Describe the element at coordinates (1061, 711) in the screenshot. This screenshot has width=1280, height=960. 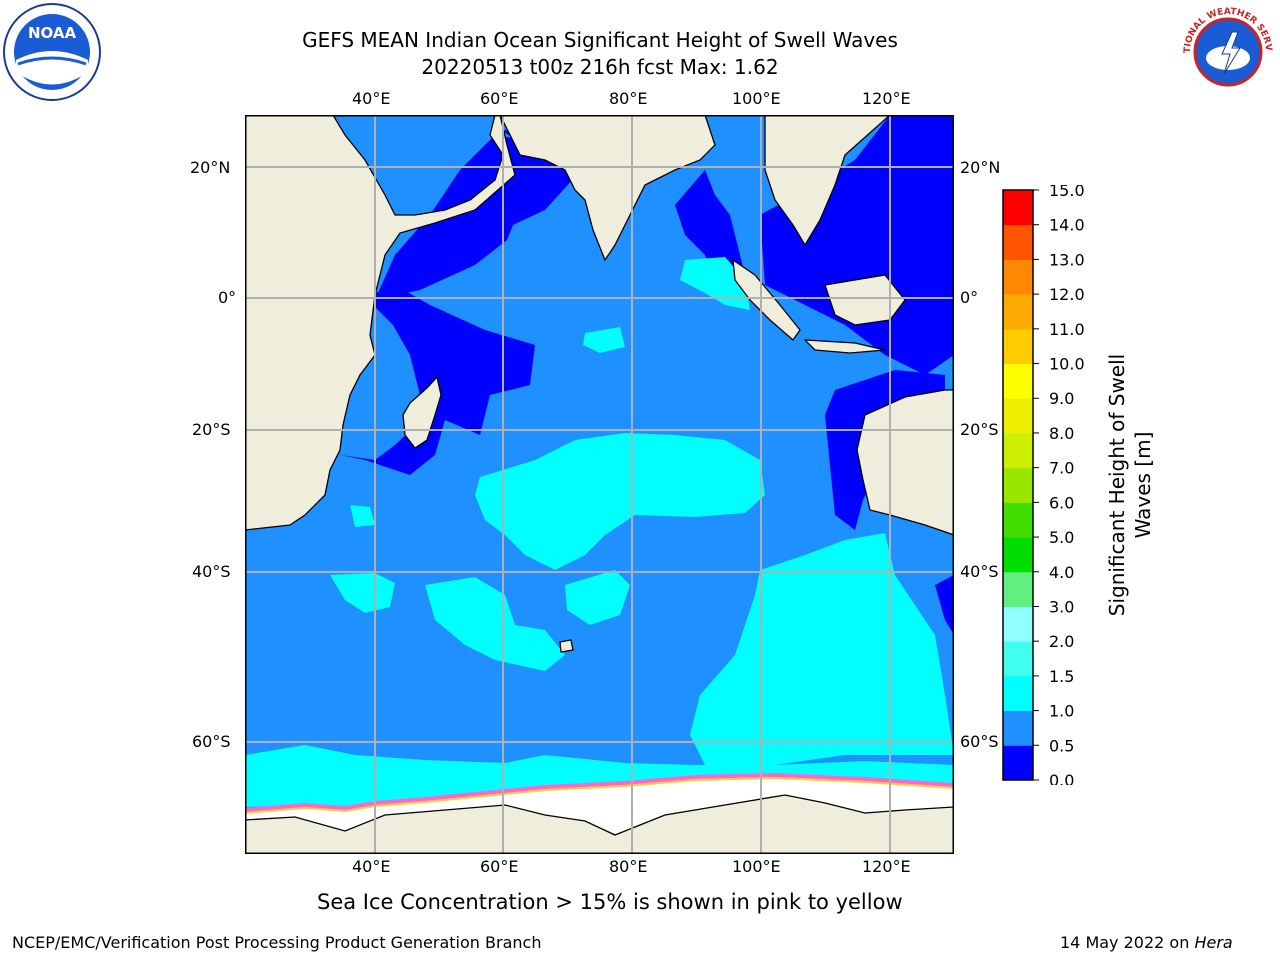
I see `colorbar-tick-label: 1.0` at that location.